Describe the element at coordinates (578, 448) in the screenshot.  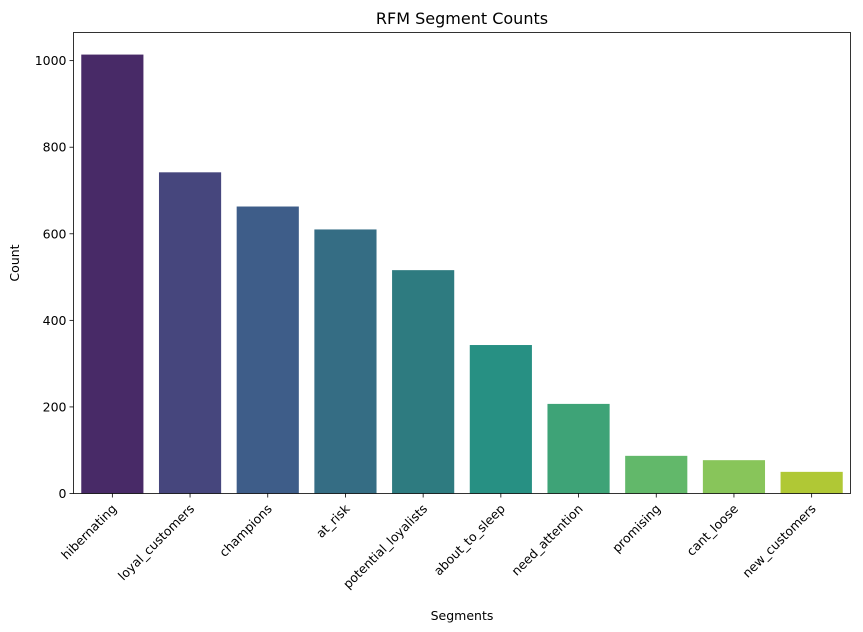
I see `bar-need-attention` at that location.